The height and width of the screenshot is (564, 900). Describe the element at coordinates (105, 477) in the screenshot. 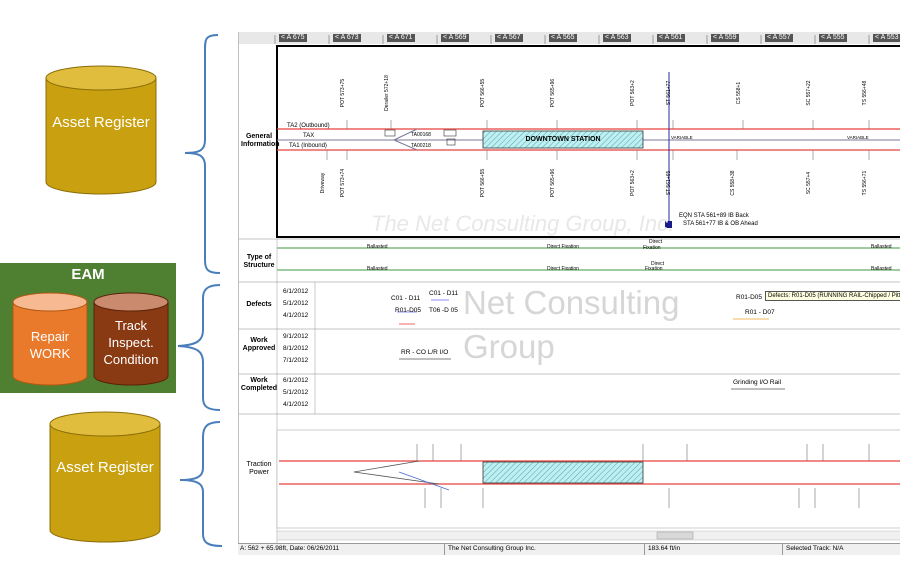

I see `asset-register-bottom-cylinder` at that location.